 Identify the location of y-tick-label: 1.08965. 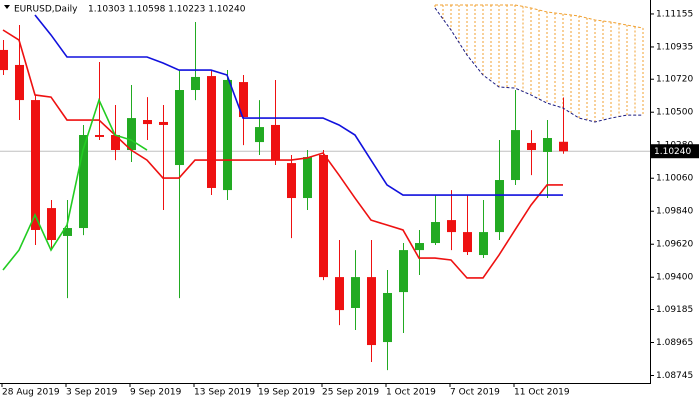
(674, 343).